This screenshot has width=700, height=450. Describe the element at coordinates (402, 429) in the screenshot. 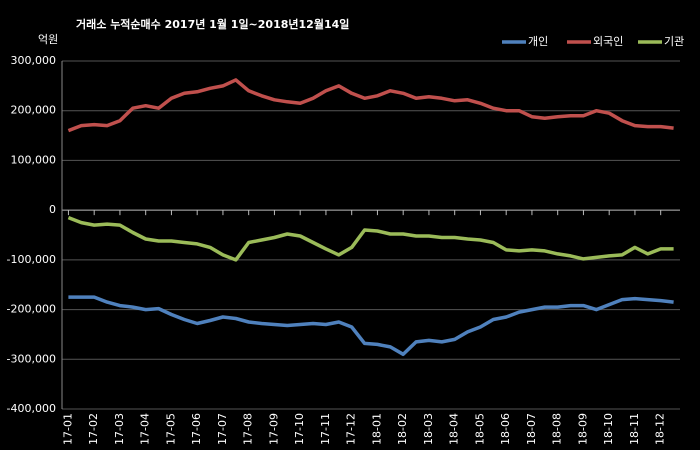

I see `x-tick-label: 18-02` at that location.